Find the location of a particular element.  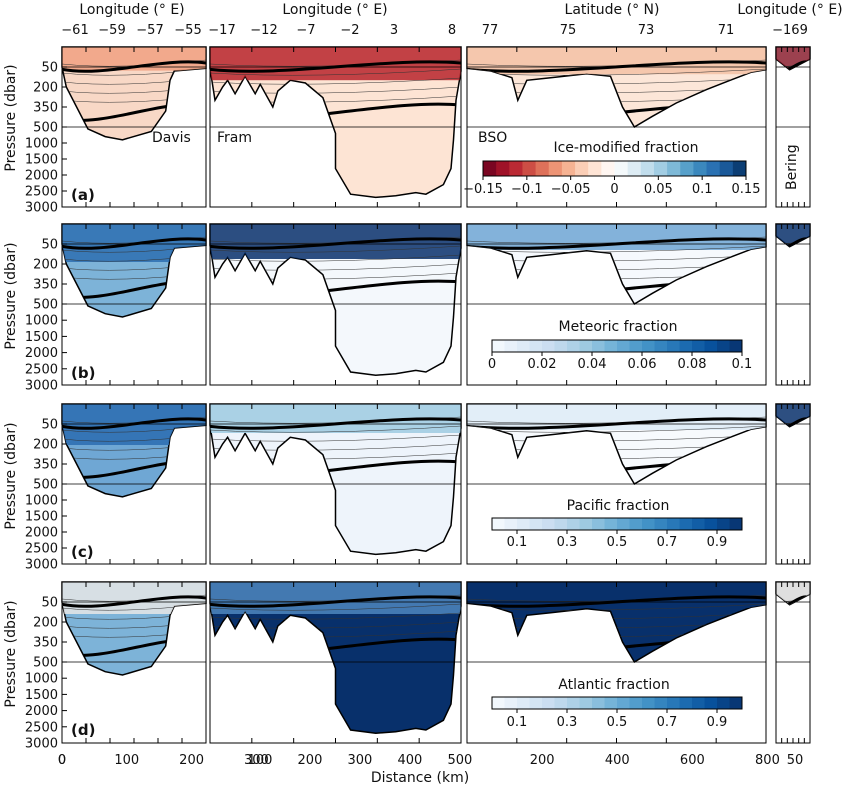

top-tick-label: −169 is located at coordinates (790, 30).